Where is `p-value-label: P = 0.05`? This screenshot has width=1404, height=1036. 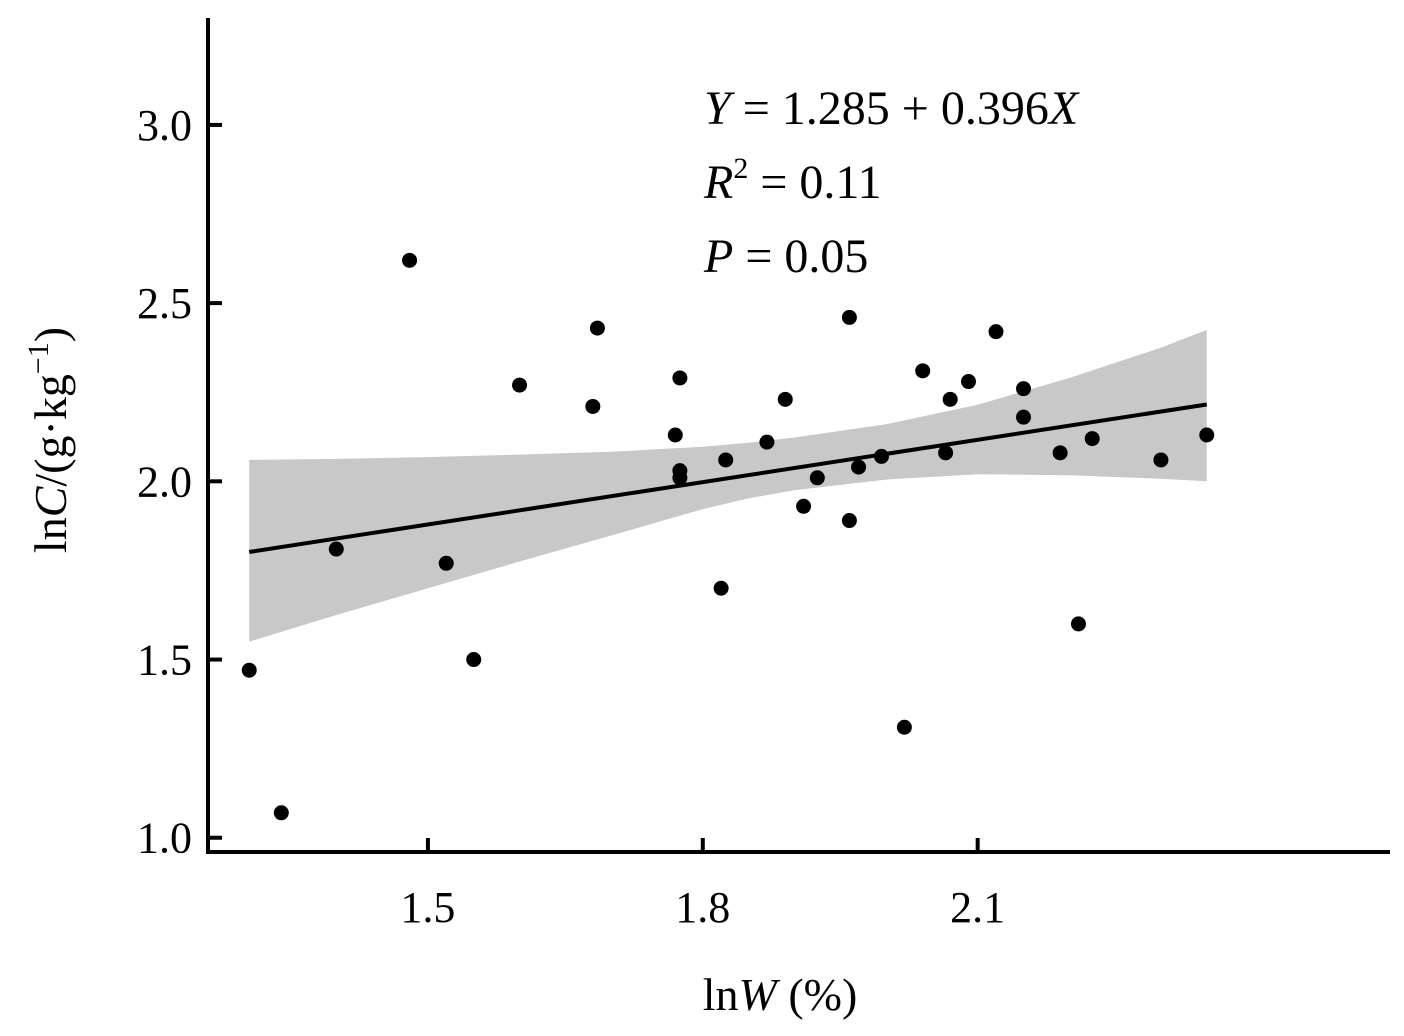
p-value-label: P = 0.05 is located at coordinates (785, 256).